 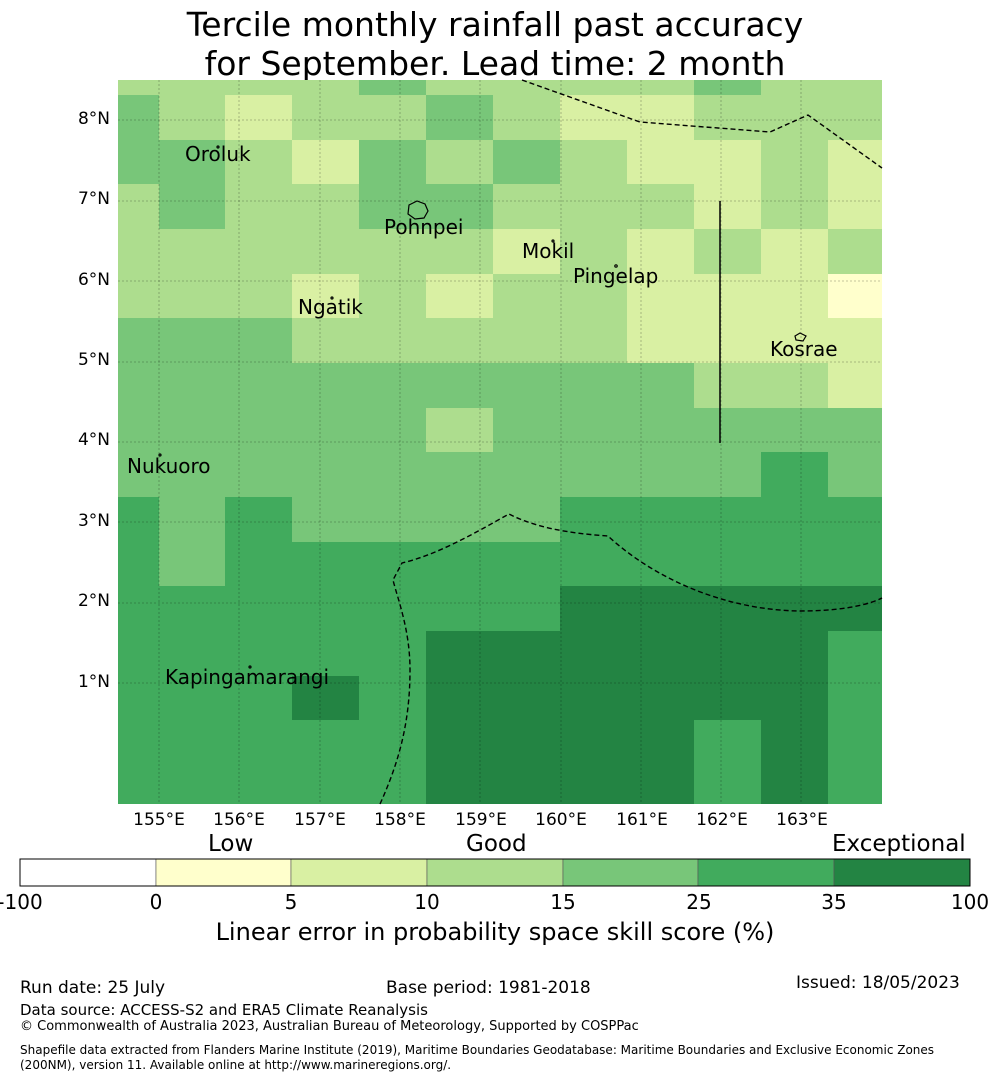 What do you see at coordinates (160, 455) in the screenshot?
I see `island-nukuoro` at bounding box center [160, 455].